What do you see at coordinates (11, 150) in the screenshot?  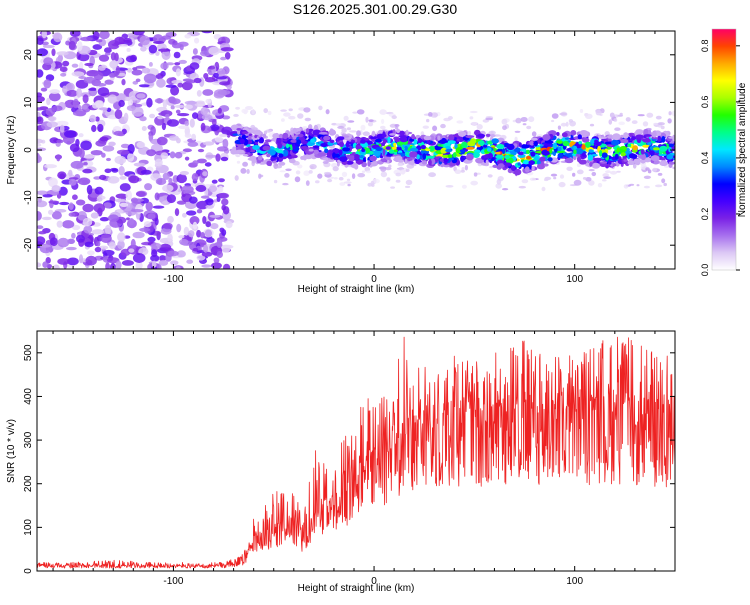 I see `spectrogram-ylabel: Frequency (Hz)` at bounding box center [11, 150].